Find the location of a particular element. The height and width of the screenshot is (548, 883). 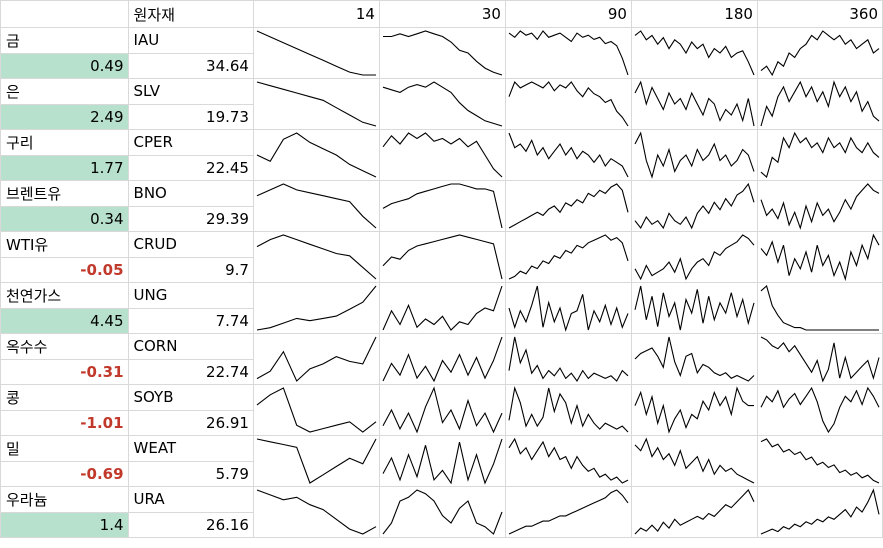

price-cell: 29.39 is located at coordinates (190, 218).